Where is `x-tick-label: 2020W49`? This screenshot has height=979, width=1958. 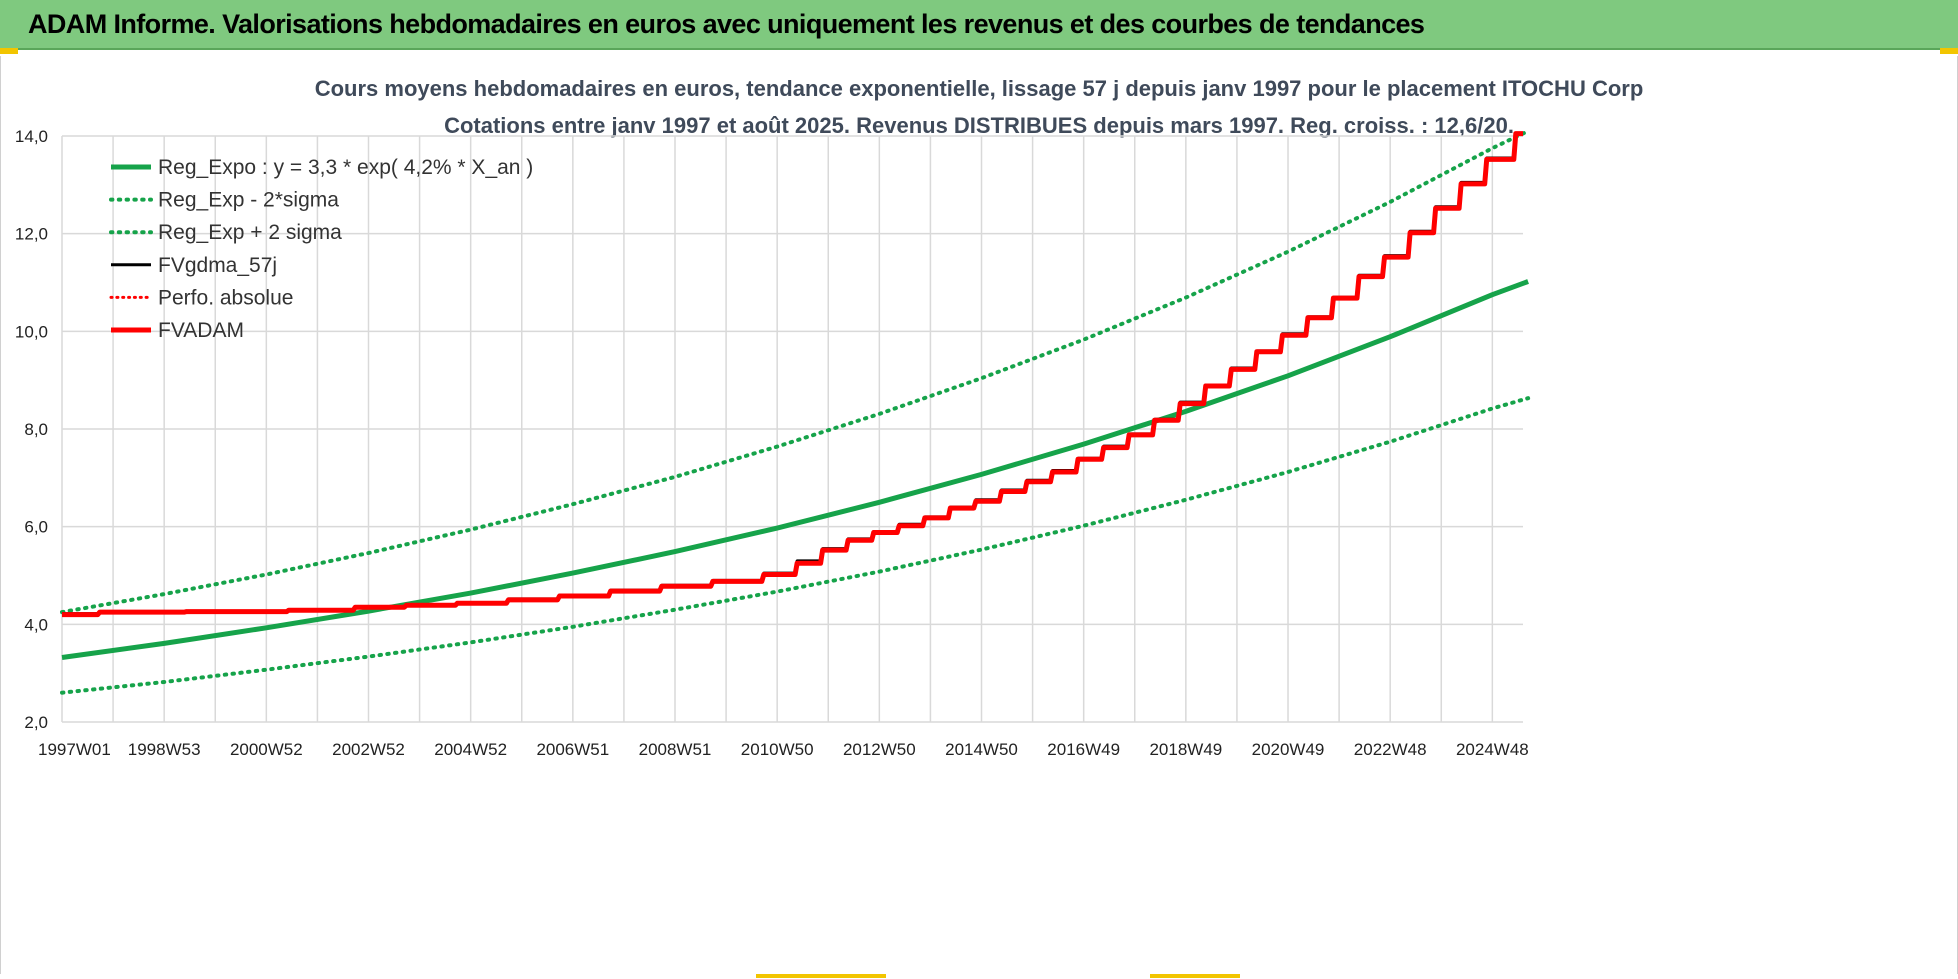
x-tick-label: 2020W49 is located at coordinates (1288, 749).